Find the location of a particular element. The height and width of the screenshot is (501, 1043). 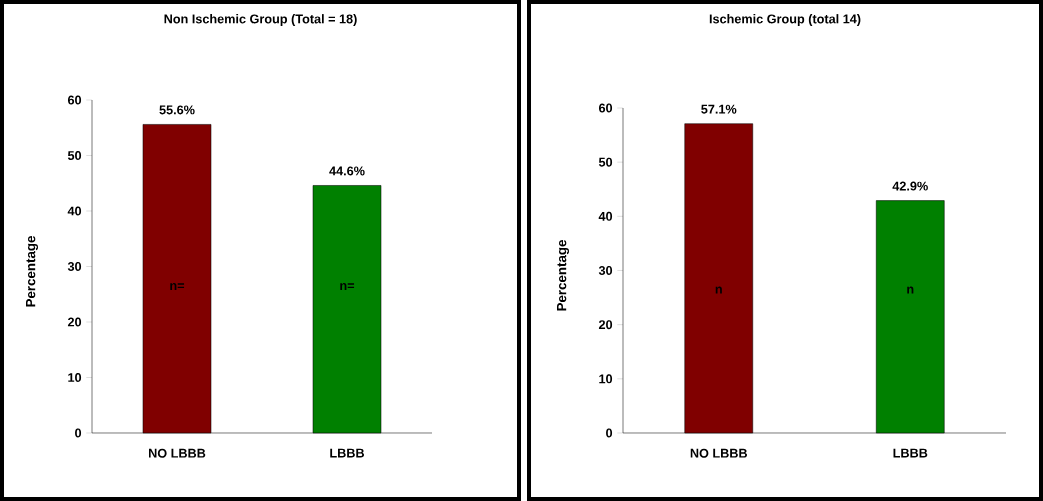

data-label: 42.9% is located at coordinates (910, 186).